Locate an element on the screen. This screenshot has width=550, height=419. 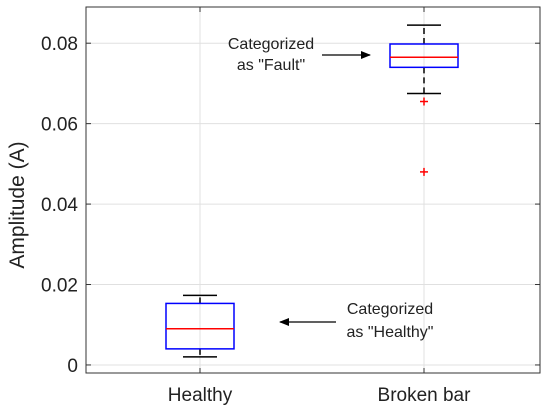
y-tick-label: 0.08 is located at coordinates (59, 44).